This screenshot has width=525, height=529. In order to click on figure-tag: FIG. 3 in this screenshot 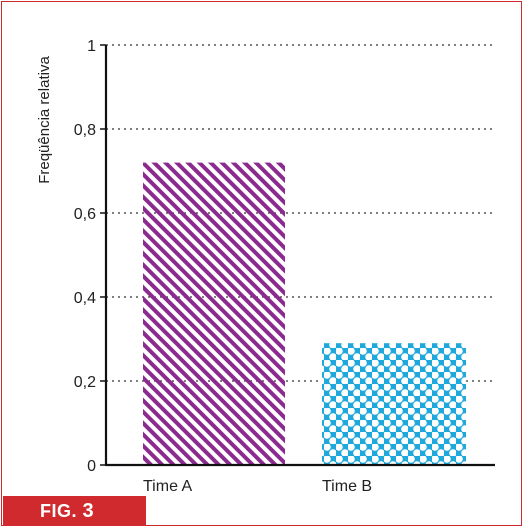, I will do `click(74, 511)`.